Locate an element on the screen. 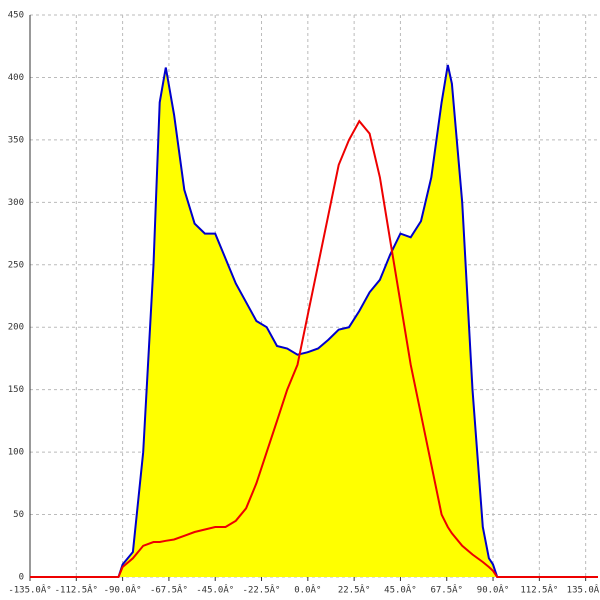 The image size is (600, 600). y-tick-label: 0 is located at coordinates (21, 578).